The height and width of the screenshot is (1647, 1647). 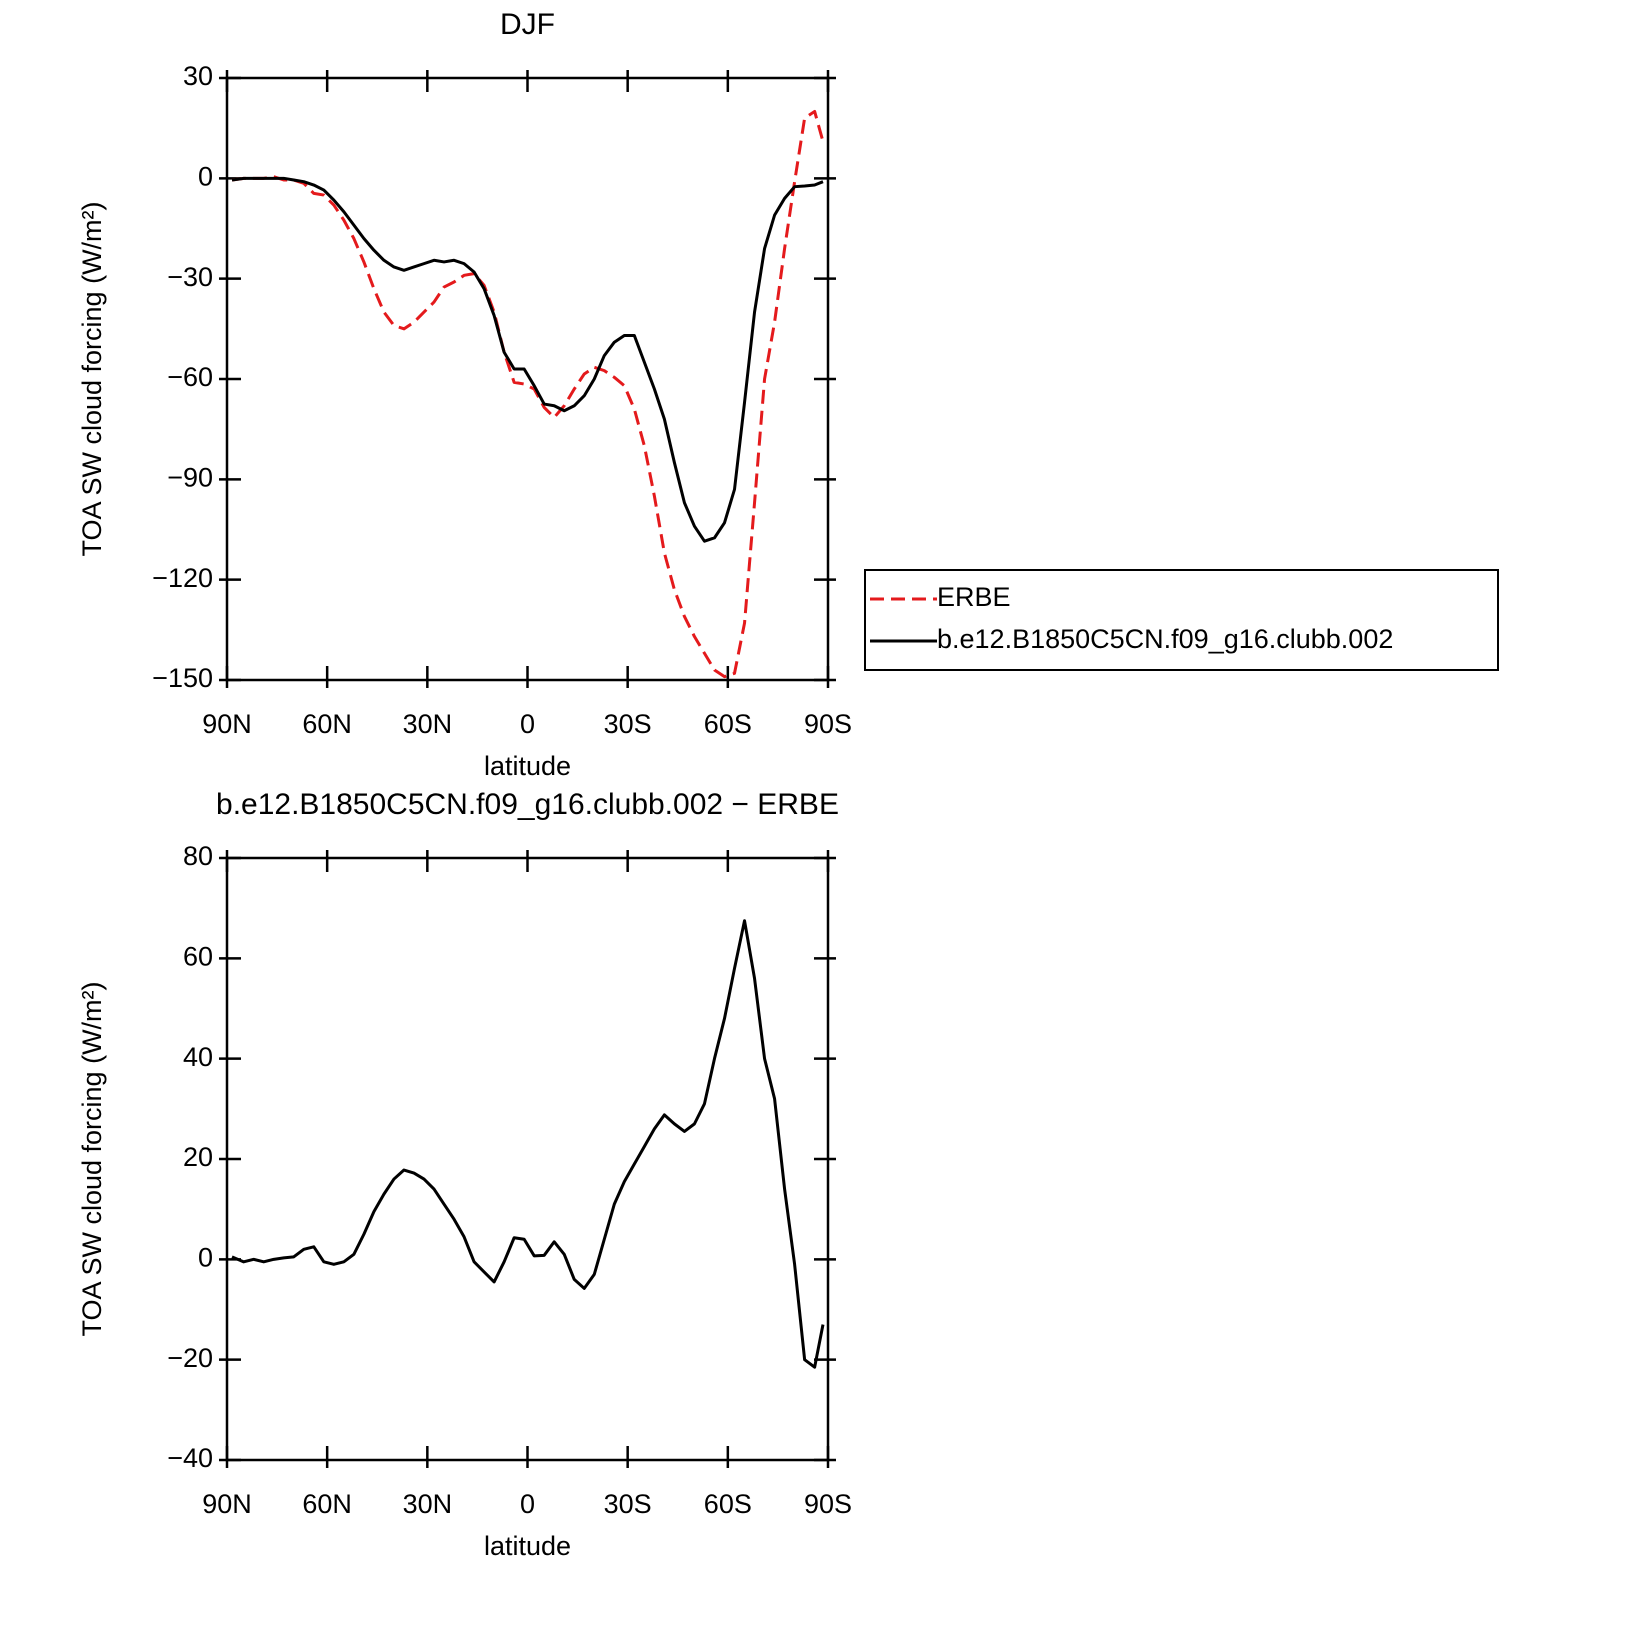 What do you see at coordinates (198, 856) in the screenshot?
I see `y-tick-label: 80` at bounding box center [198, 856].